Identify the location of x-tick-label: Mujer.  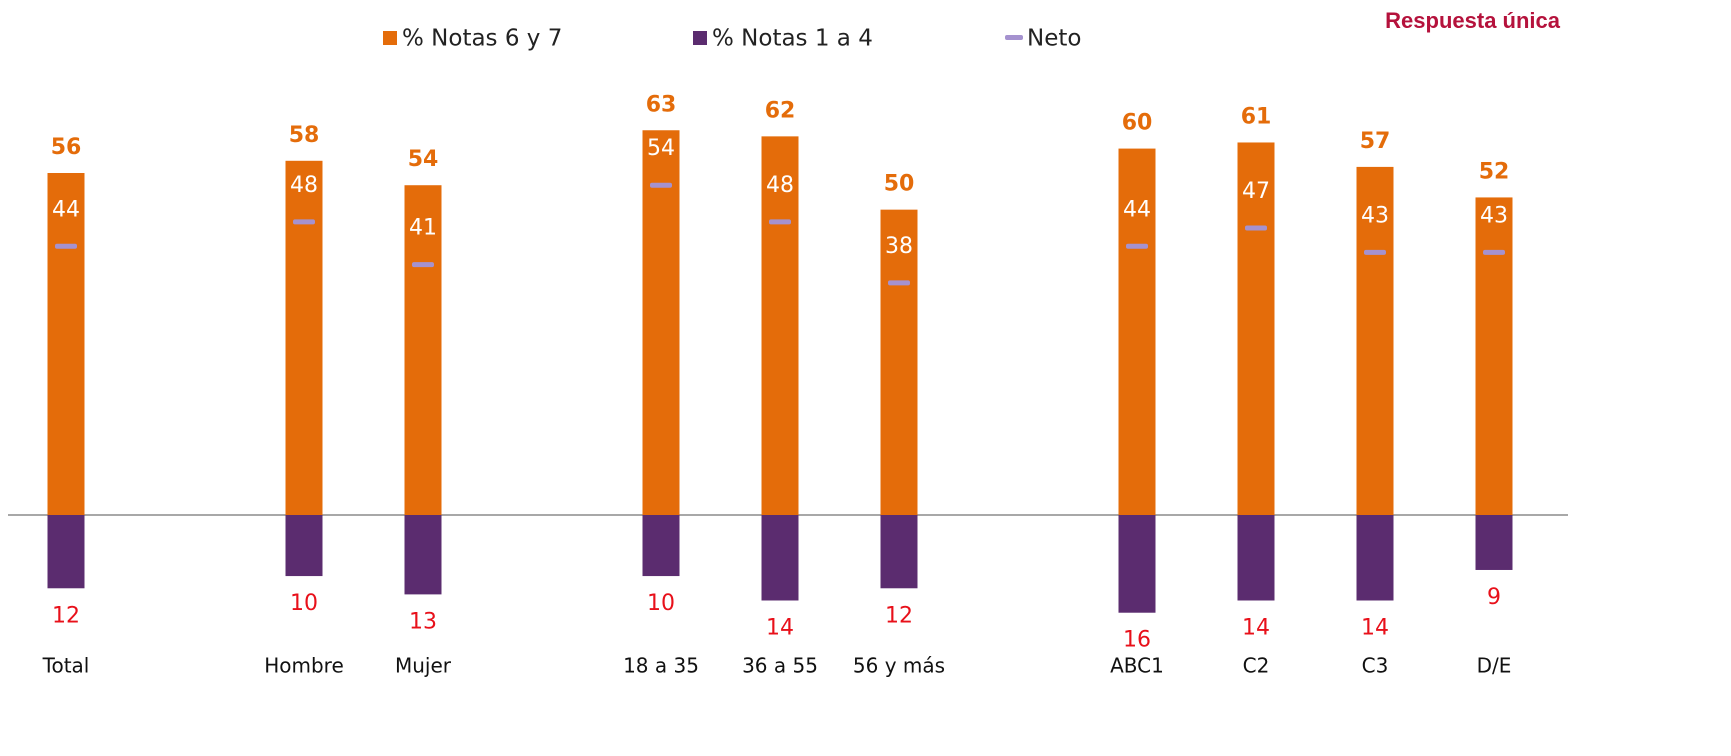
(423, 666).